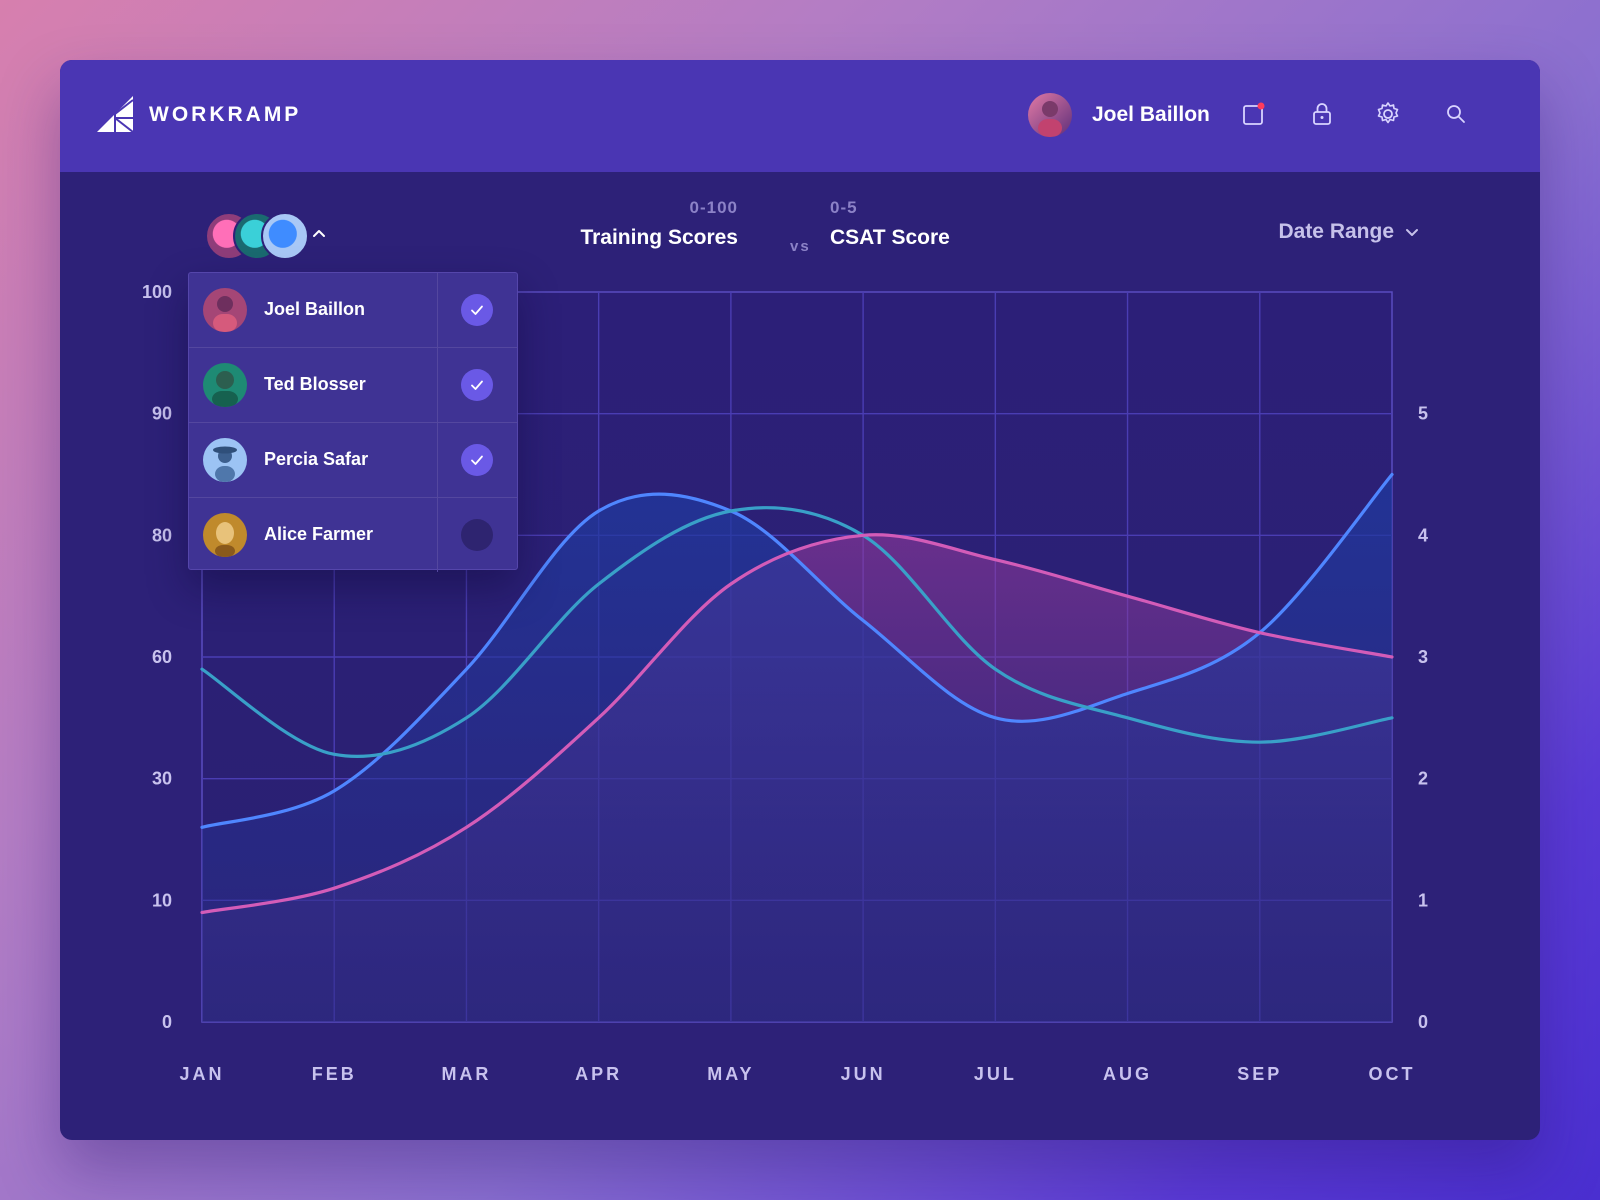  Describe the element at coordinates (1423, 414) in the screenshot. I see `y-right-tick-label: 5` at that location.